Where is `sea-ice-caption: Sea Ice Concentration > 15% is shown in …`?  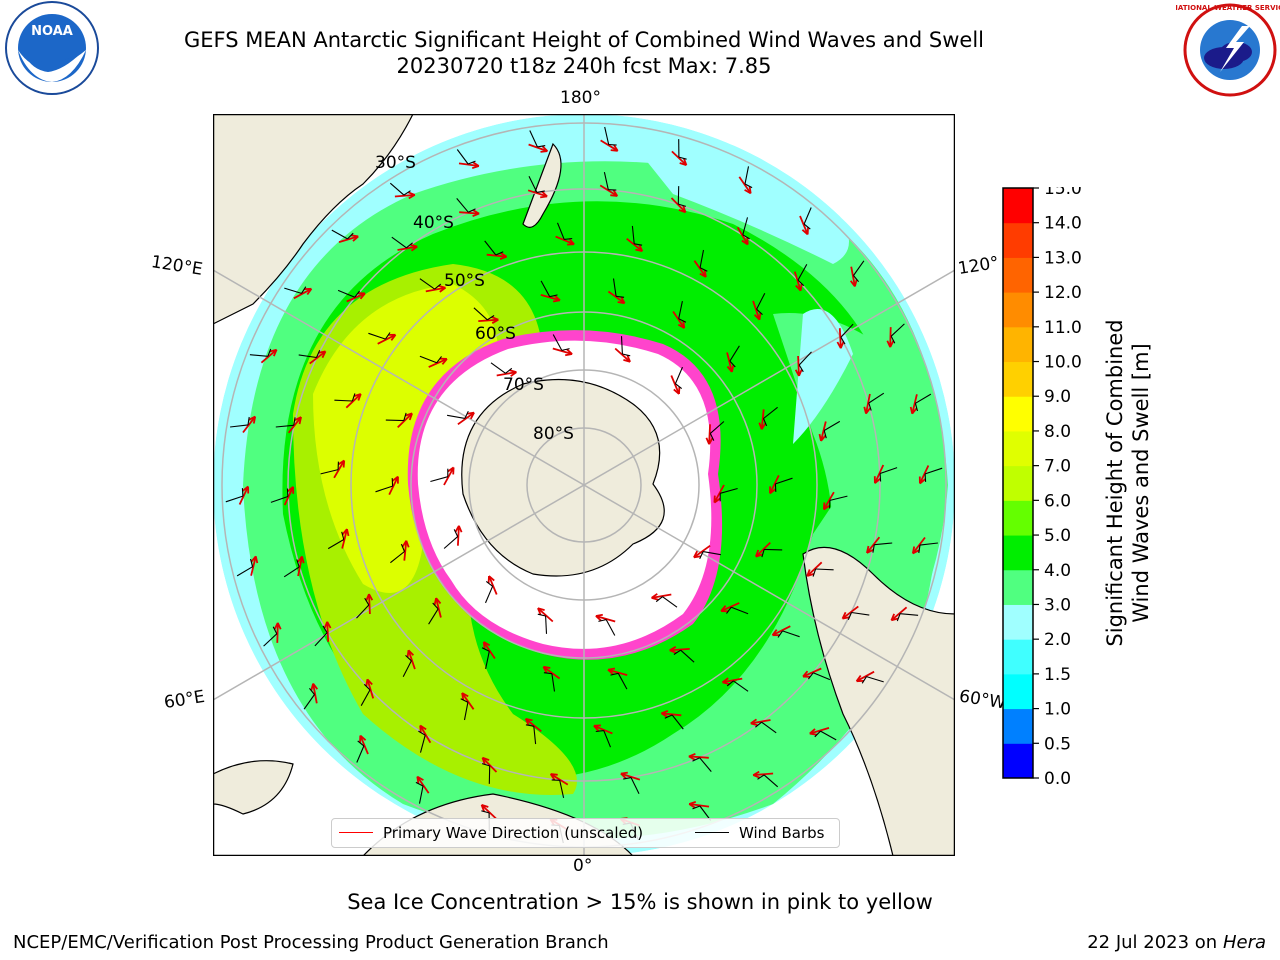
sea-ice-caption: Sea Ice Concentration > 15% is shown in … is located at coordinates (640, 902).